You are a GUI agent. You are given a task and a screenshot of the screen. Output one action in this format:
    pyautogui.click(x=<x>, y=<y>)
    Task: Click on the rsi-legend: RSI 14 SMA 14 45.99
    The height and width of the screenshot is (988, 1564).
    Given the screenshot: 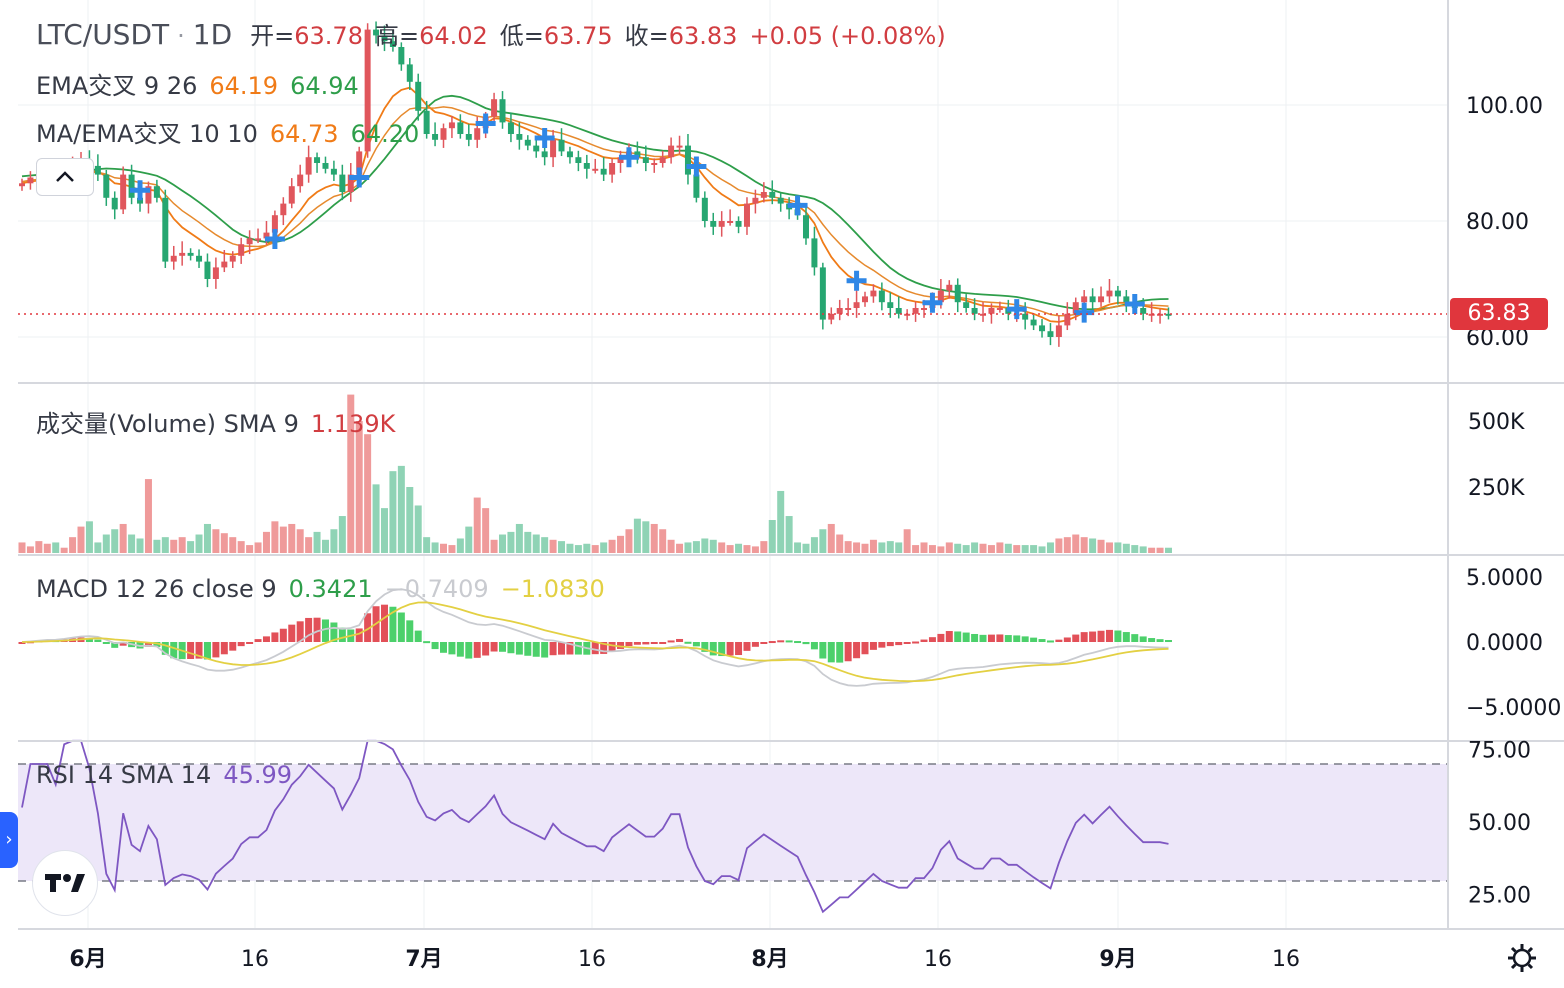 What is the action you would take?
    pyautogui.click(x=164, y=775)
    